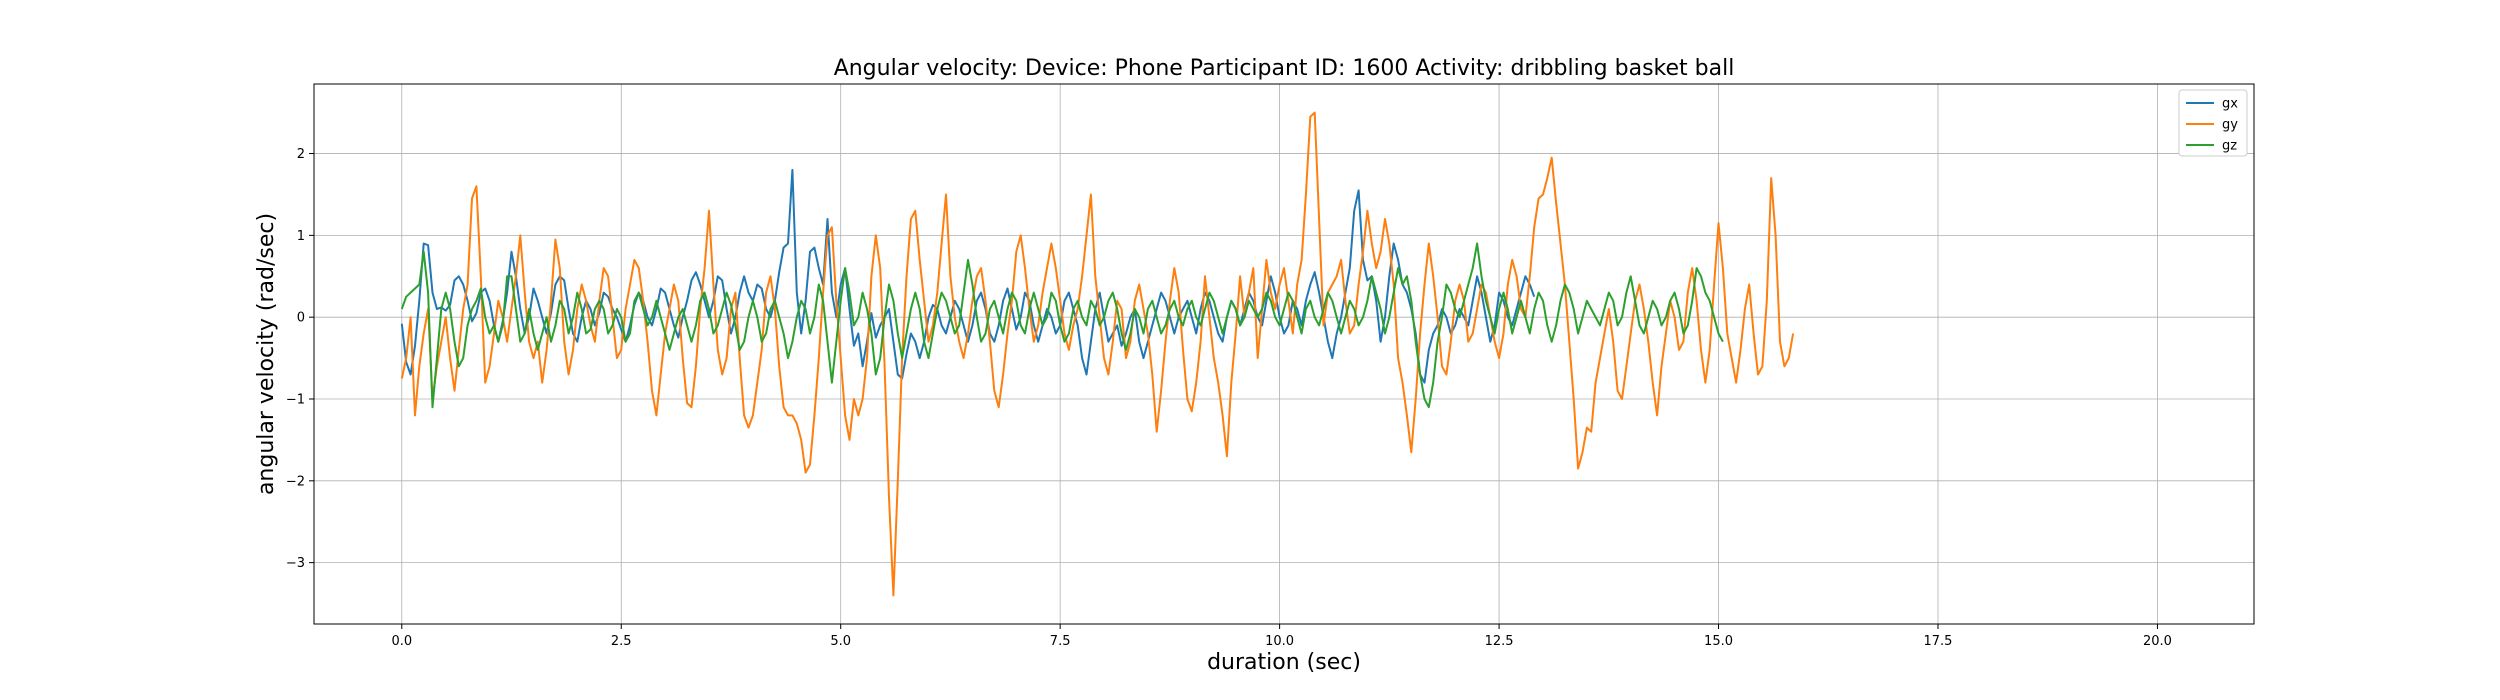  What do you see at coordinates (1938, 641) in the screenshot?
I see `x-tick-label: 17.5` at bounding box center [1938, 641].